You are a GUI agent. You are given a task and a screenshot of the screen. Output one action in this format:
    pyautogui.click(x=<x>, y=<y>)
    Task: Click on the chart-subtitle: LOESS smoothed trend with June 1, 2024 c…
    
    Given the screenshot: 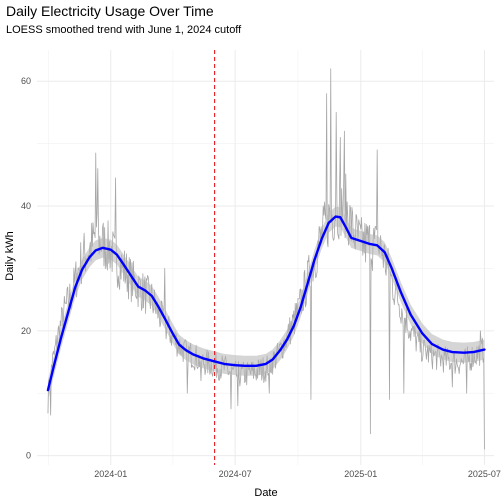 What is the action you would take?
    pyautogui.click(x=124, y=30)
    